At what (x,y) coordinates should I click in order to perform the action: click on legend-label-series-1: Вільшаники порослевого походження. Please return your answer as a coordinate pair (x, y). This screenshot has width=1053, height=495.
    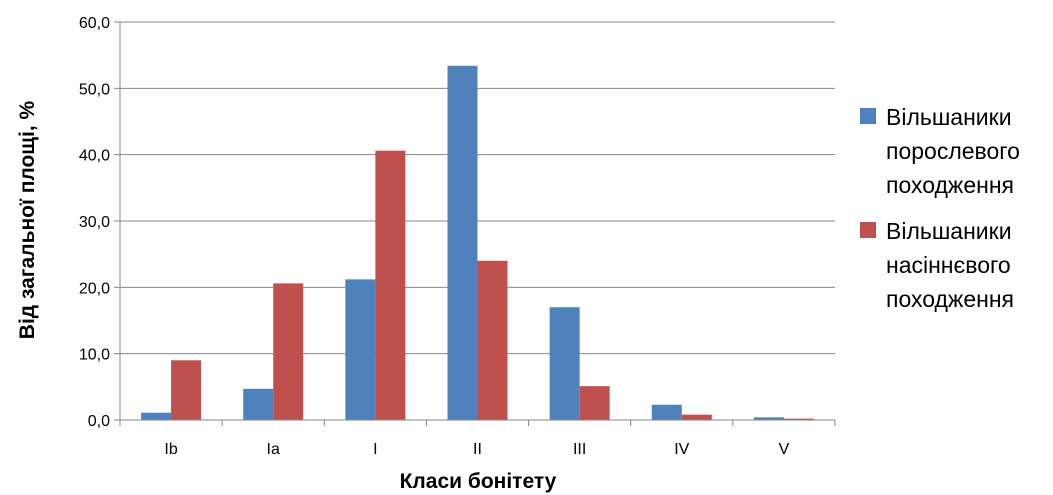
    Looking at the image, I should click on (968, 151).